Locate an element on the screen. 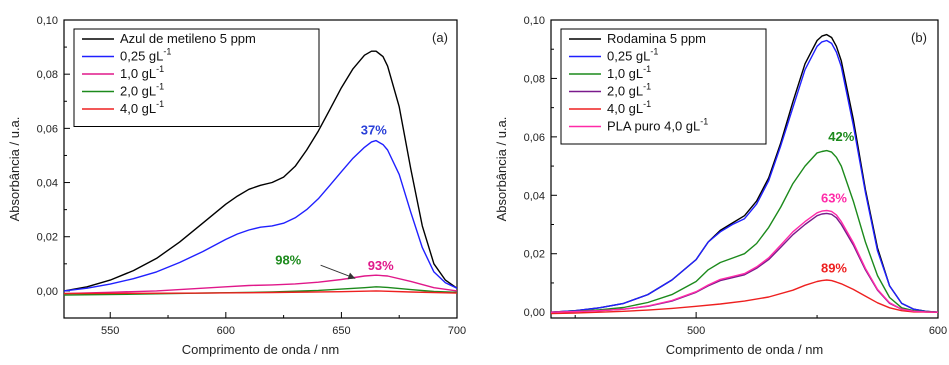  legend-label: Azul de metileno 5 ppm is located at coordinates (188, 38).